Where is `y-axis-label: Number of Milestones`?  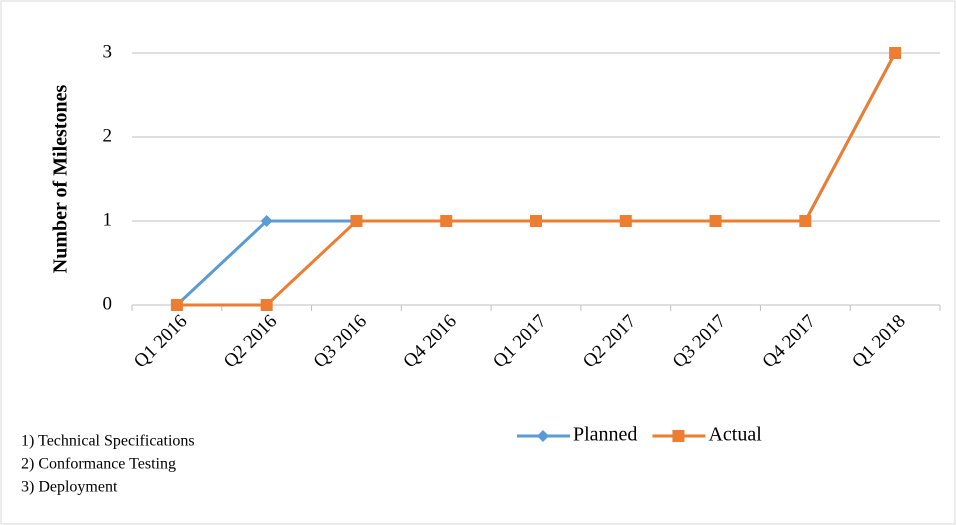
y-axis-label: Number of Milestones is located at coordinates (61, 179).